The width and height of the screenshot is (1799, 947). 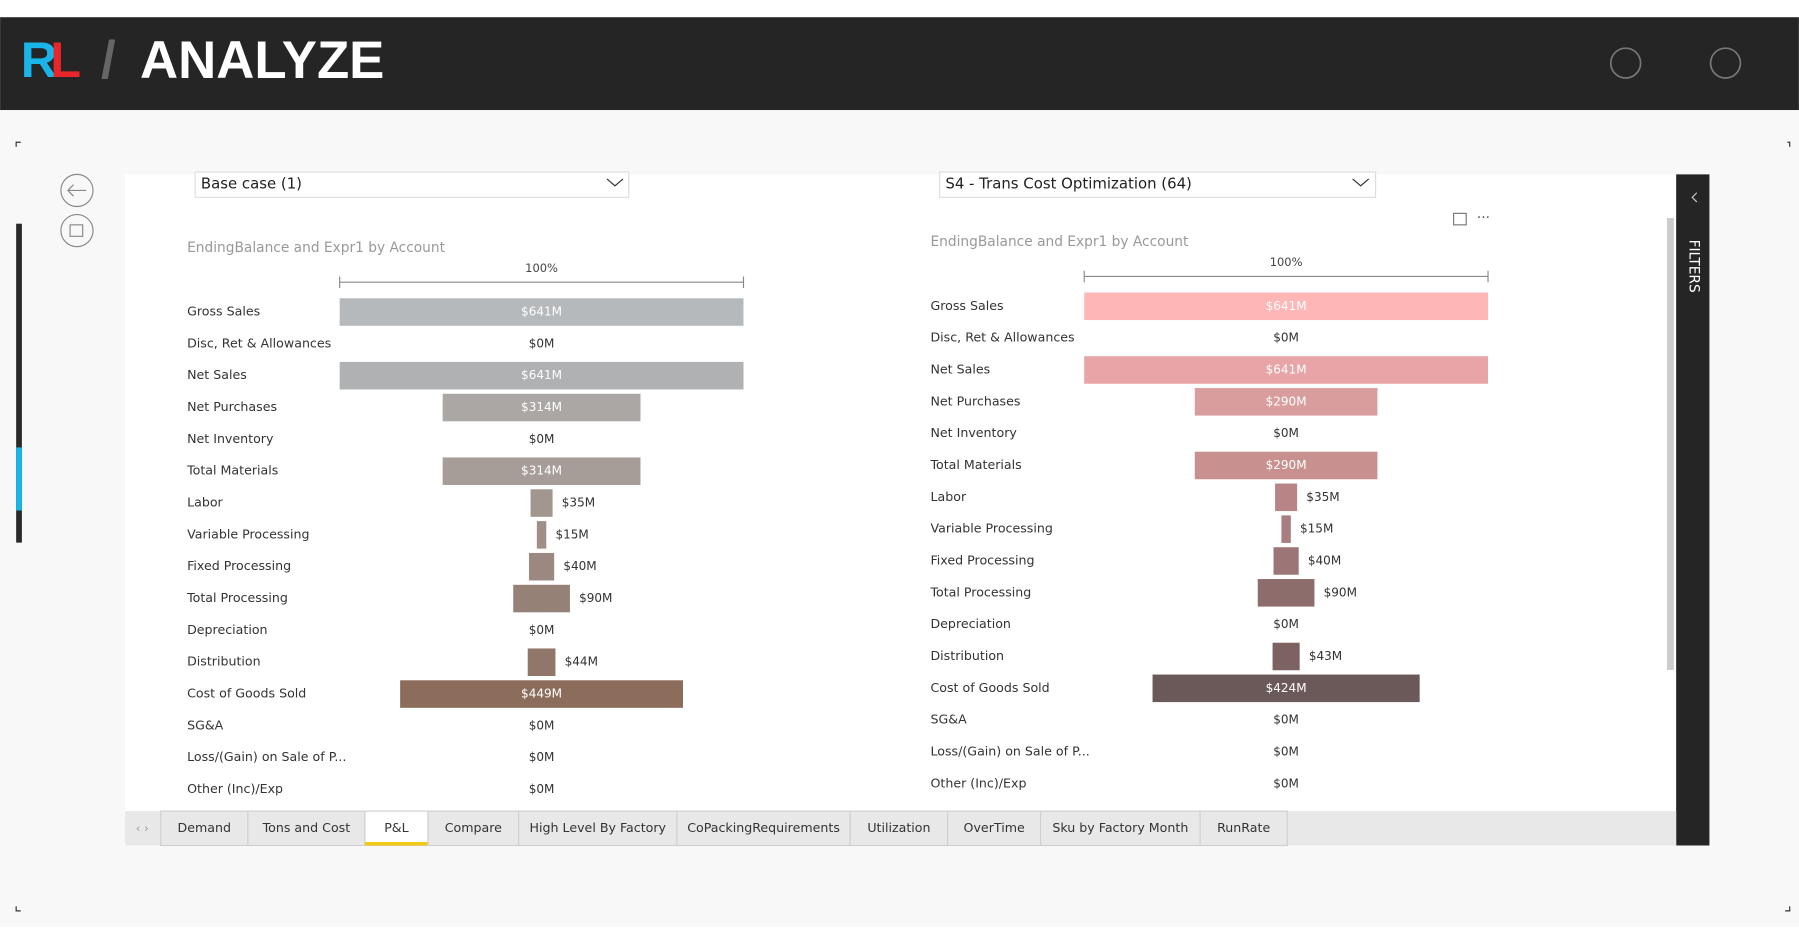 What do you see at coordinates (1361, 182) in the screenshot?
I see `dropdown-arrow` at bounding box center [1361, 182].